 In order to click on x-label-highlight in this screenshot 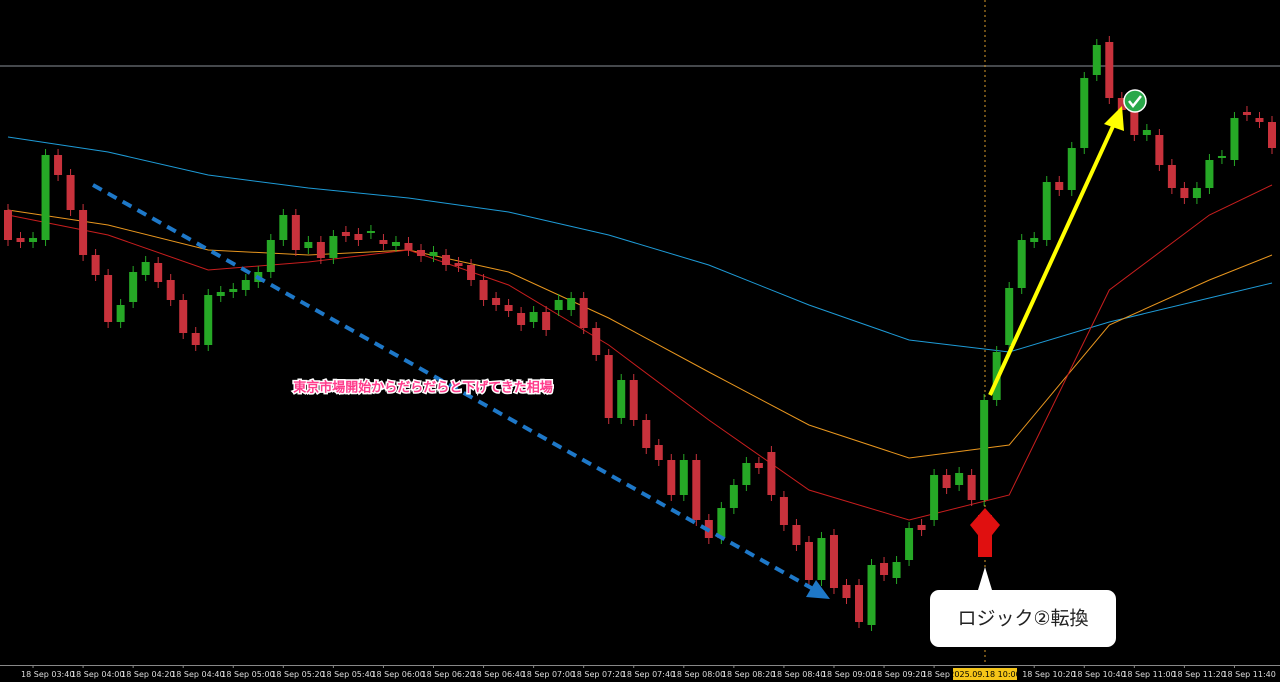, I will do `click(985, 674)`.